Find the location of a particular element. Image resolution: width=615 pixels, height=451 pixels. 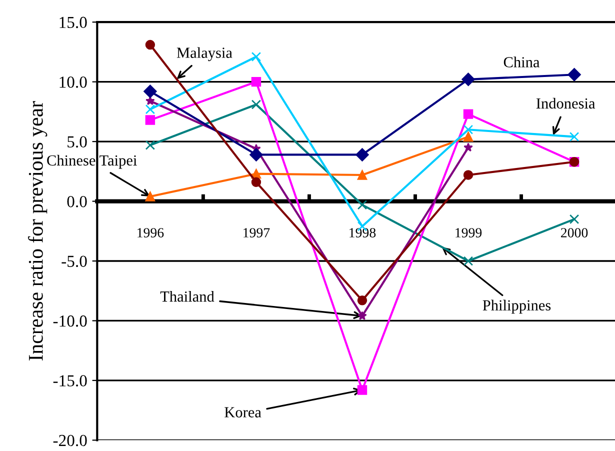

y-tick-label: 15.0 is located at coordinates (73, 22).